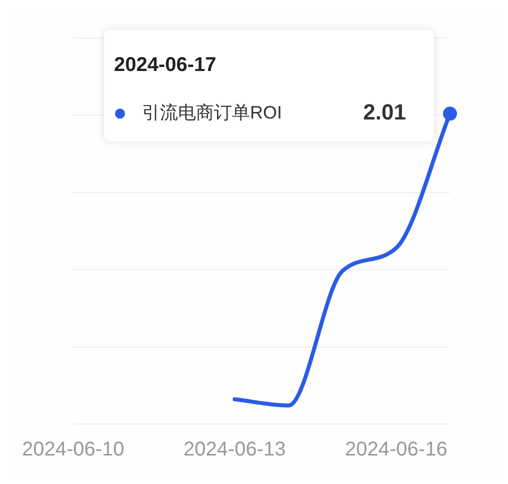  What do you see at coordinates (235, 449) in the screenshot?
I see `x-tick-label: 2024-06-13` at bounding box center [235, 449].